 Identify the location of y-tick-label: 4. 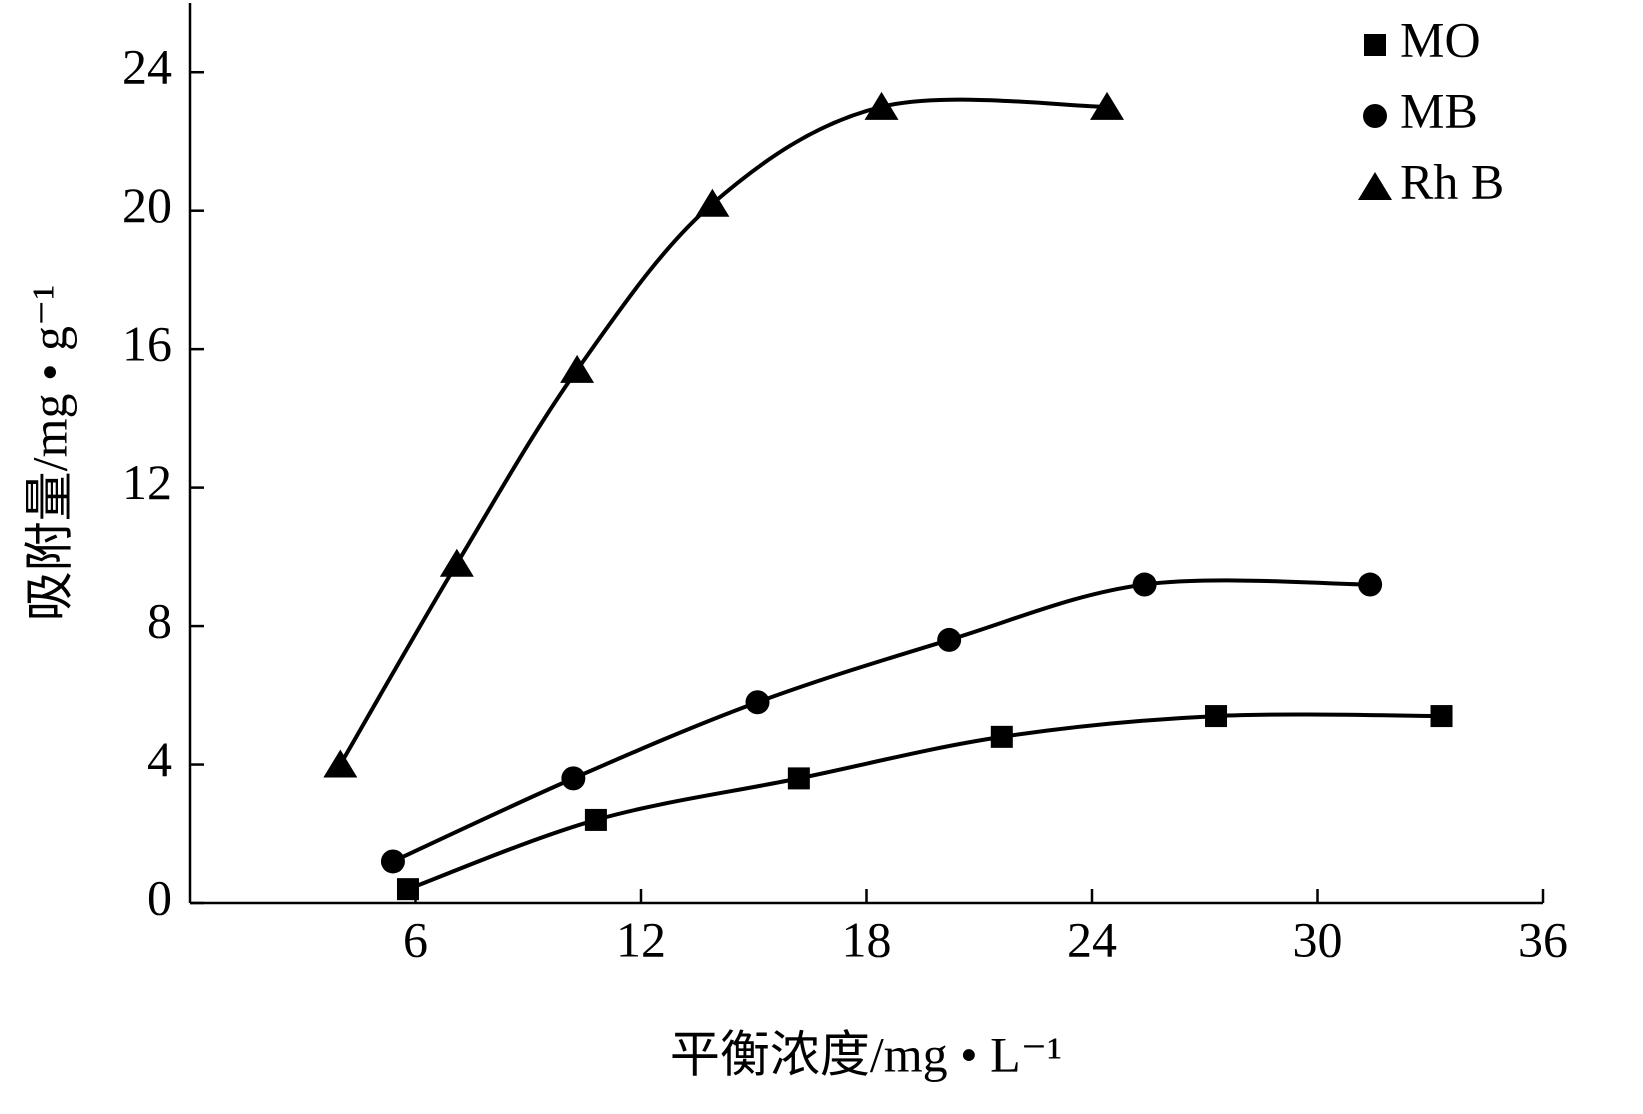
(159, 759).